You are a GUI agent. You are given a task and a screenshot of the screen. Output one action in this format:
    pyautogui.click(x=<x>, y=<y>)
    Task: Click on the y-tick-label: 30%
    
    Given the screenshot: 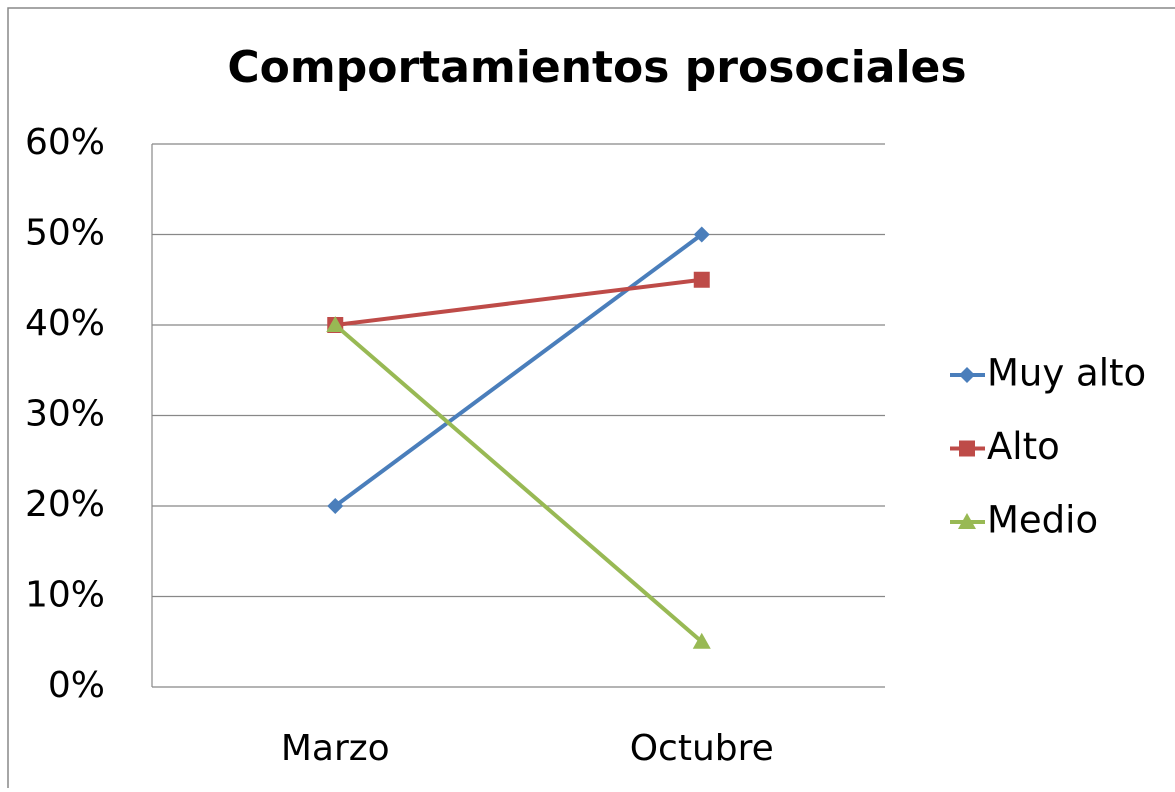 What is the action you would take?
    pyautogui.click(x=65, y=414)
    